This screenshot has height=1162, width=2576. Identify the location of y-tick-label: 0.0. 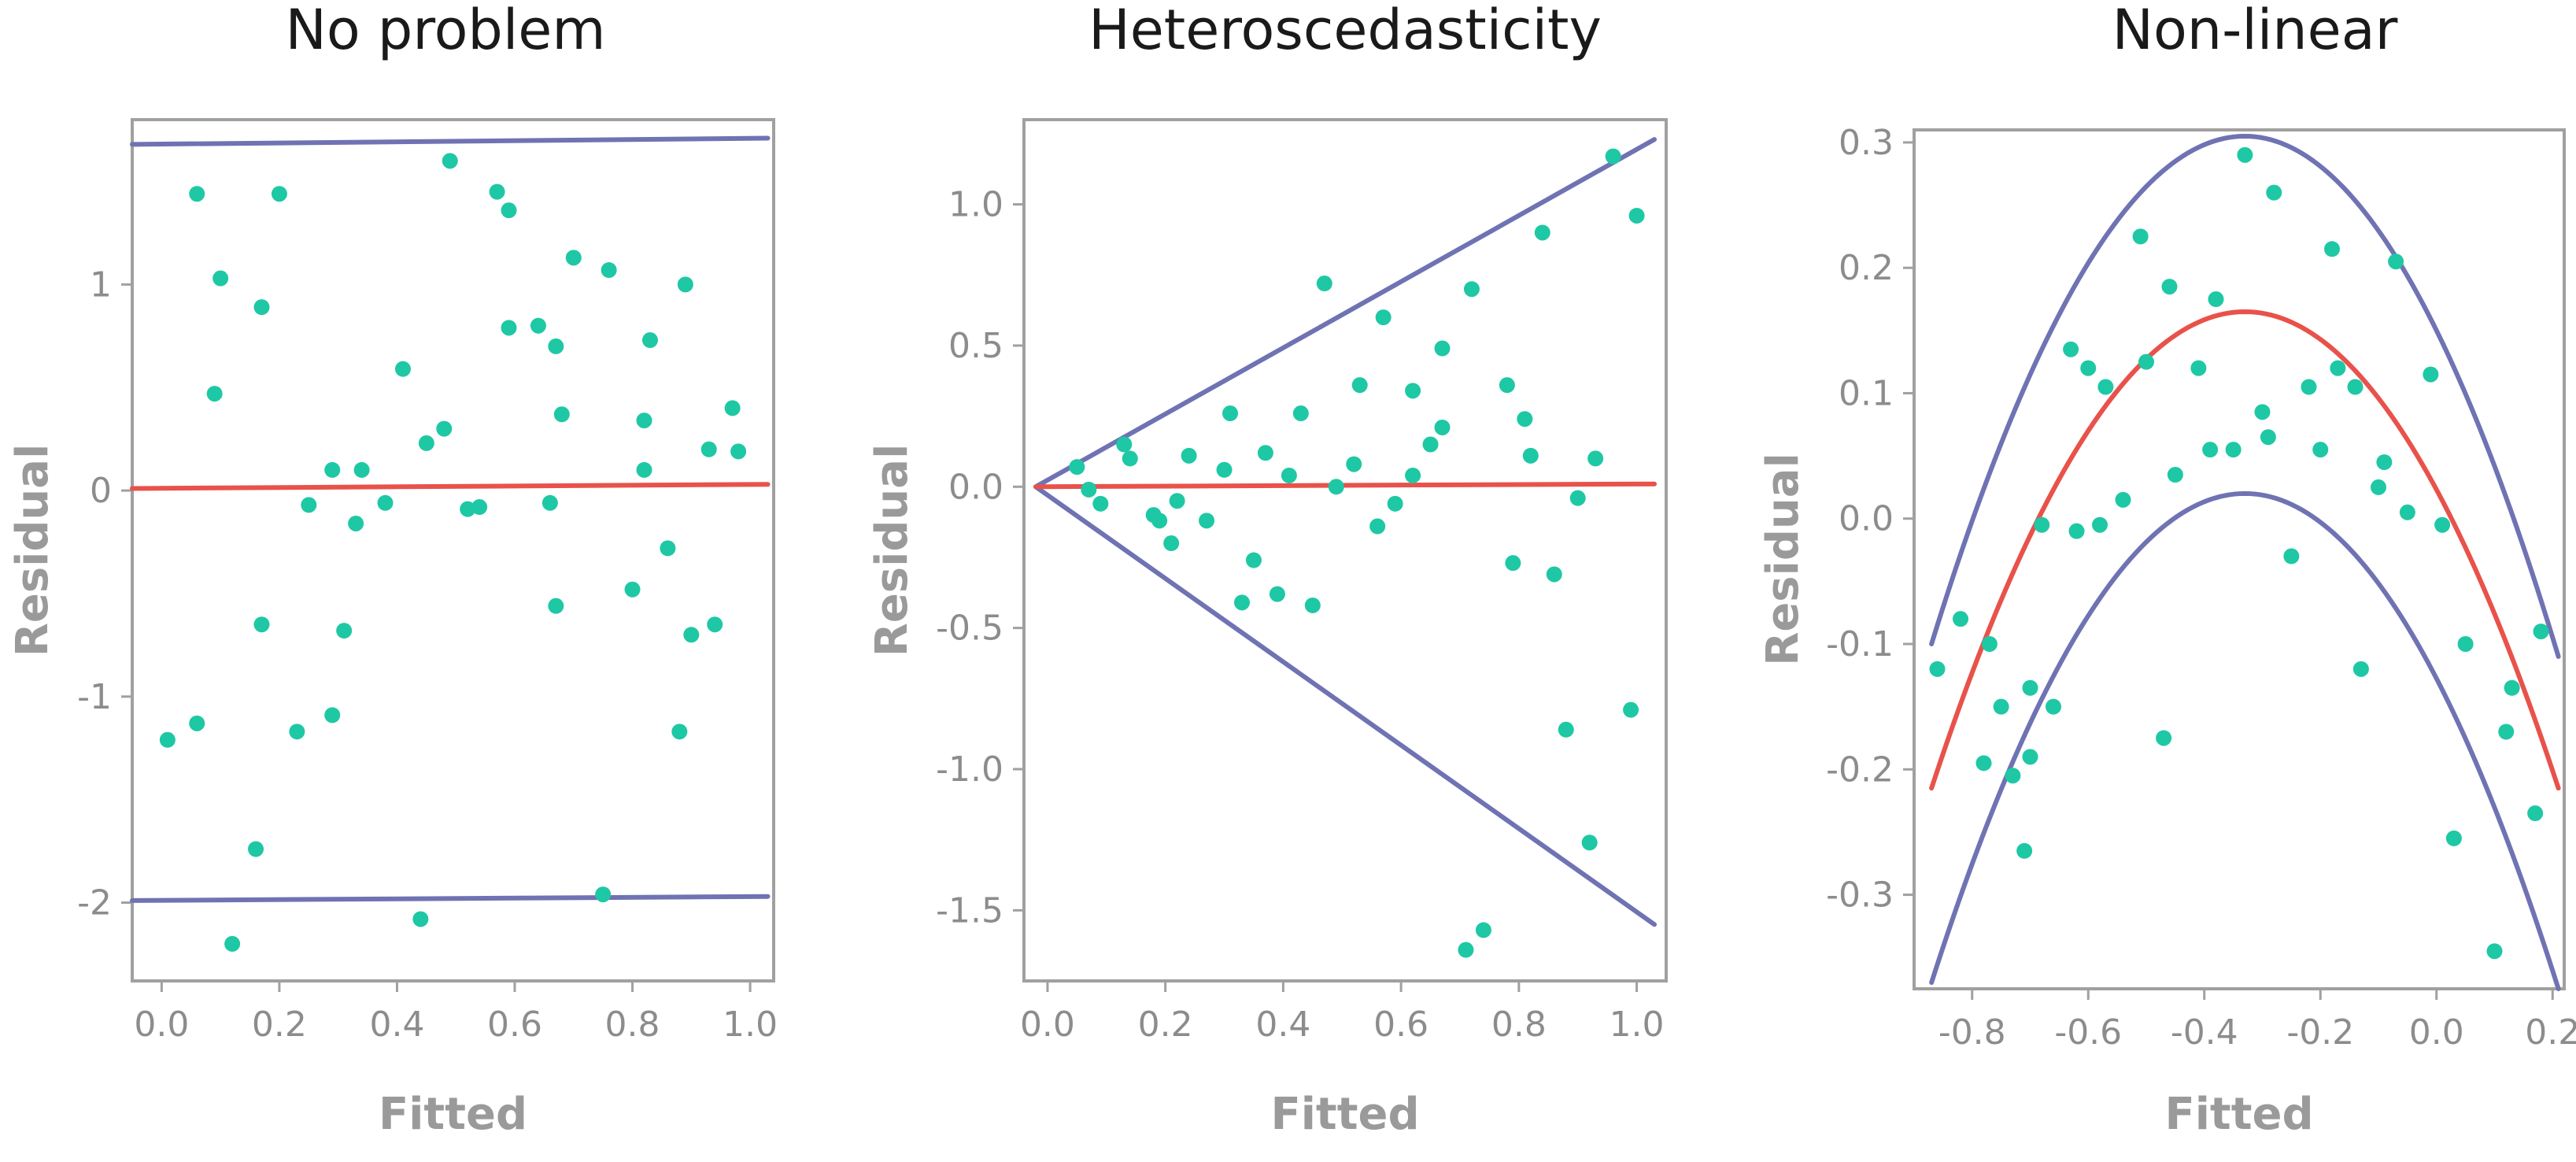
(1866, 519).